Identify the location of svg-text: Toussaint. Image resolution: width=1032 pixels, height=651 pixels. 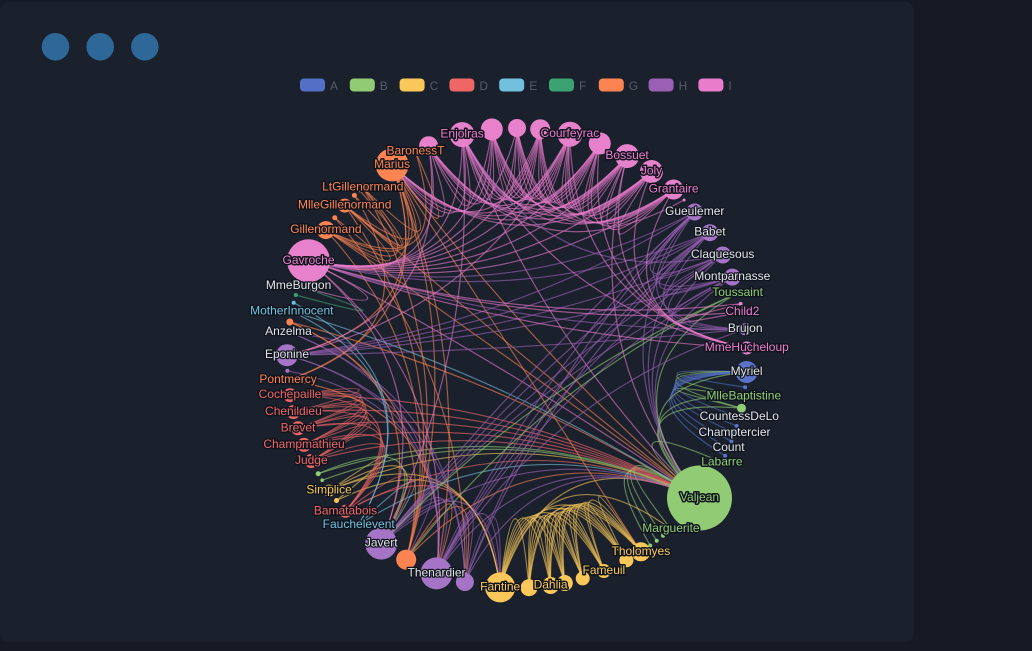
(737, 292).